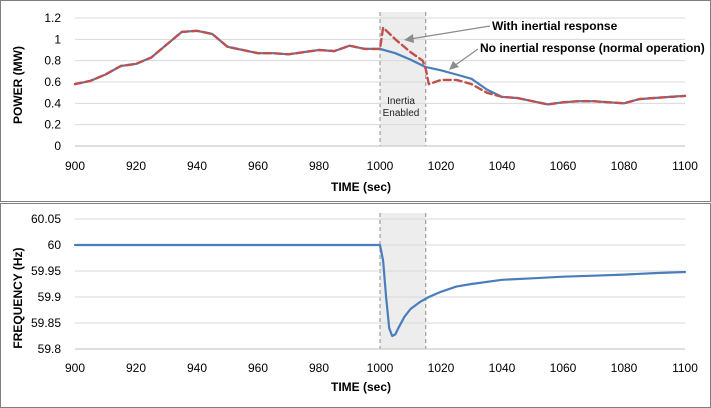 The height and width of the screenshot is (408, 711). I want to click on frequency-y-axis-title: FREQUENCY (Hz), so click(18, 297).